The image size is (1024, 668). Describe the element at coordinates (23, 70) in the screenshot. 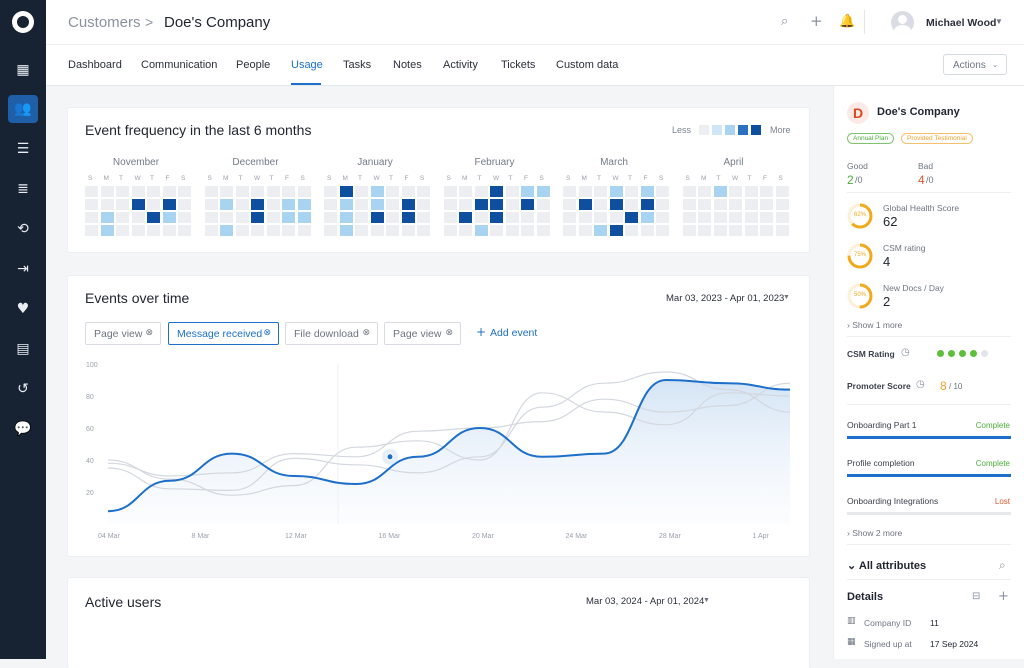

I see `dashboard-icon: ▦` at that location.